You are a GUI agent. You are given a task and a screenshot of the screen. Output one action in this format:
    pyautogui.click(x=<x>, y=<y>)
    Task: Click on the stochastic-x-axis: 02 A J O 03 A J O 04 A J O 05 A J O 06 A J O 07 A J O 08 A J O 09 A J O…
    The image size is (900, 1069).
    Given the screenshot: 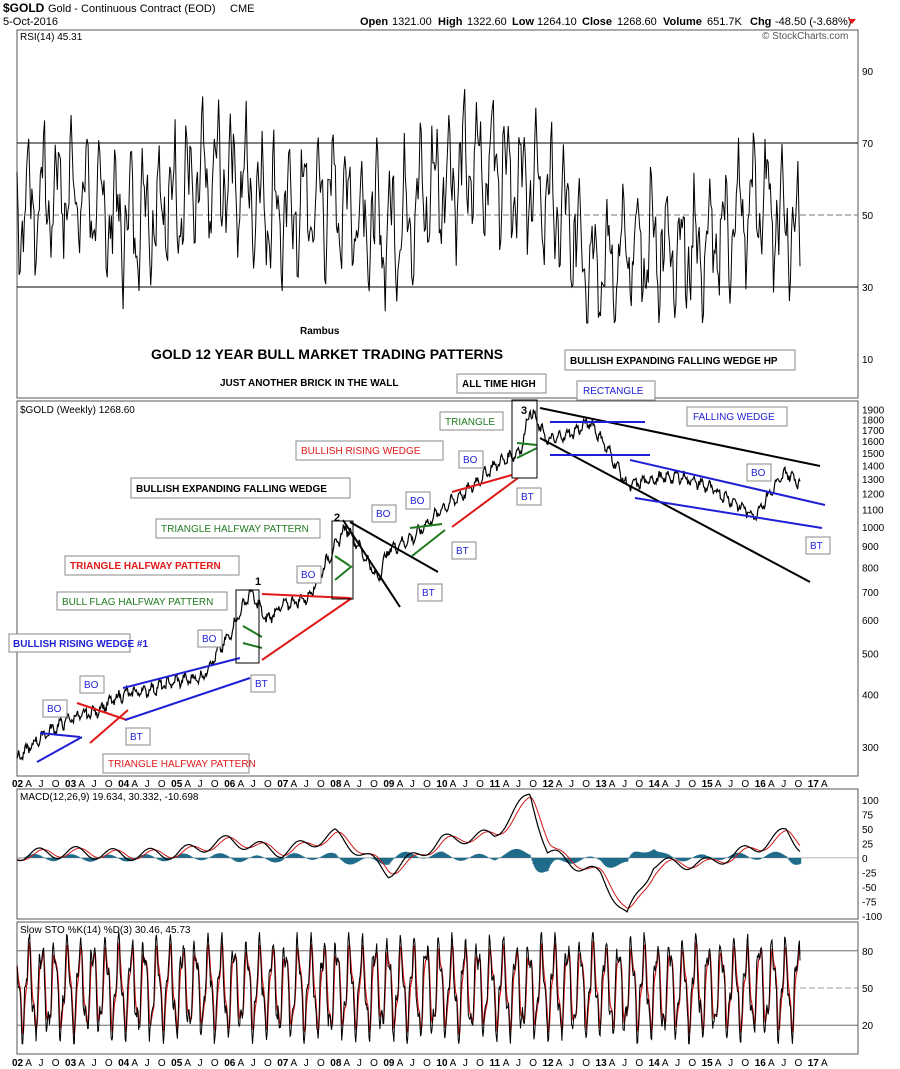 What is the action you would take?
    pyautogui.click(x=420, y=1063)
    